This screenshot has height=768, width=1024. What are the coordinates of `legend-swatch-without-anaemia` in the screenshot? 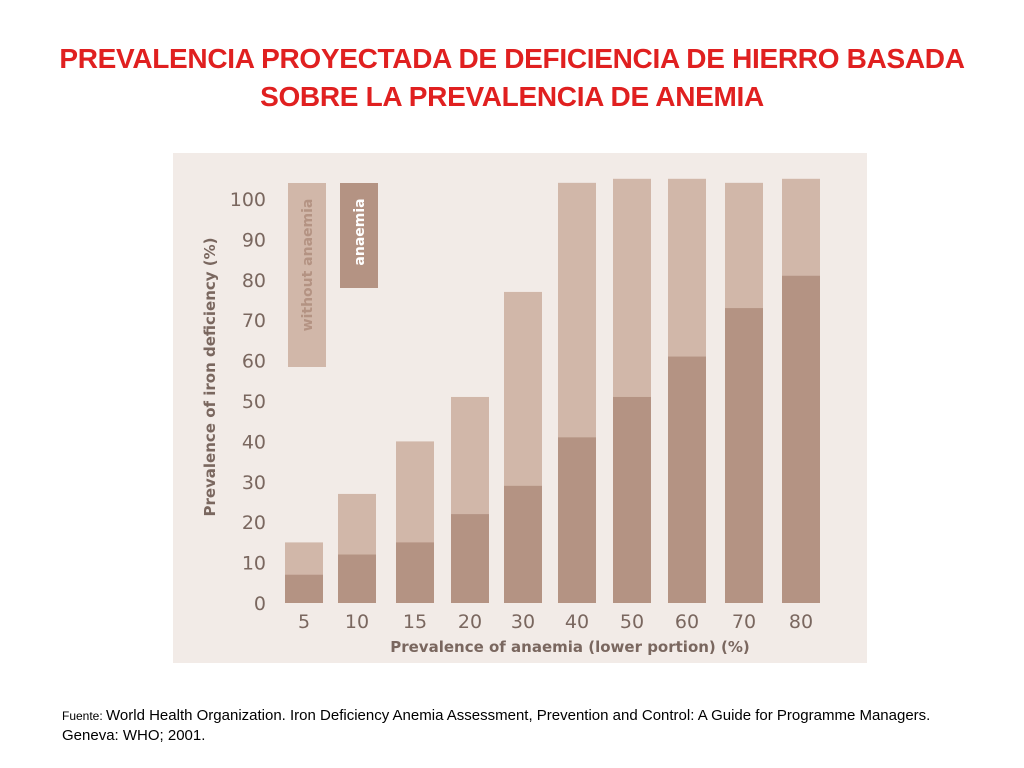 It's located at (307, 275).